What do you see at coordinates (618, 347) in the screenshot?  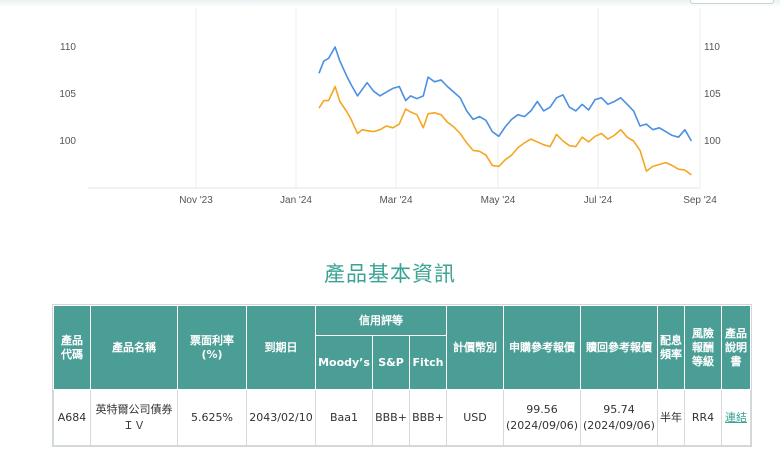 I see `header-redeem-price: 贖回參考報價` at bounding box center [618, 347].